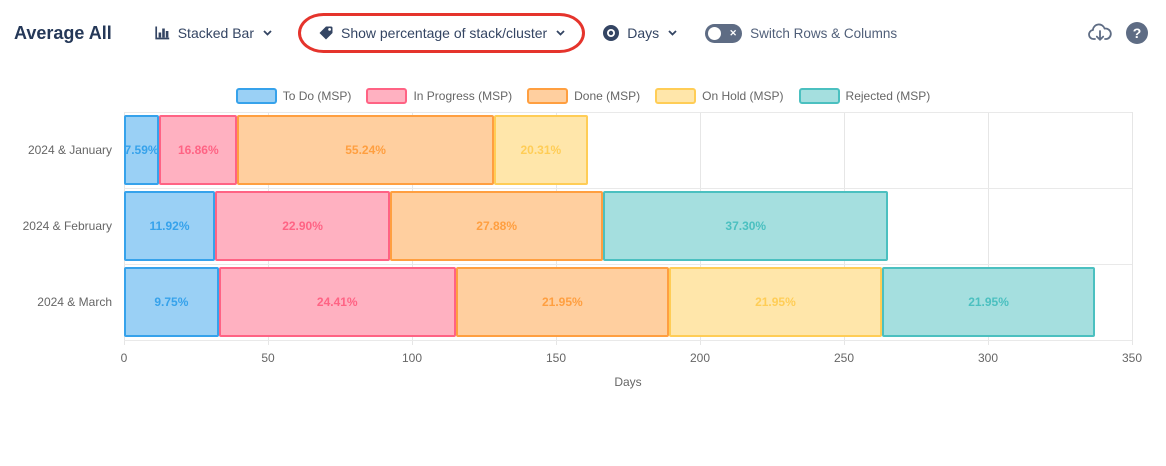 This screenshot has width=1166, height=466. I want to click on bullseye-icon, so click(611, 33).